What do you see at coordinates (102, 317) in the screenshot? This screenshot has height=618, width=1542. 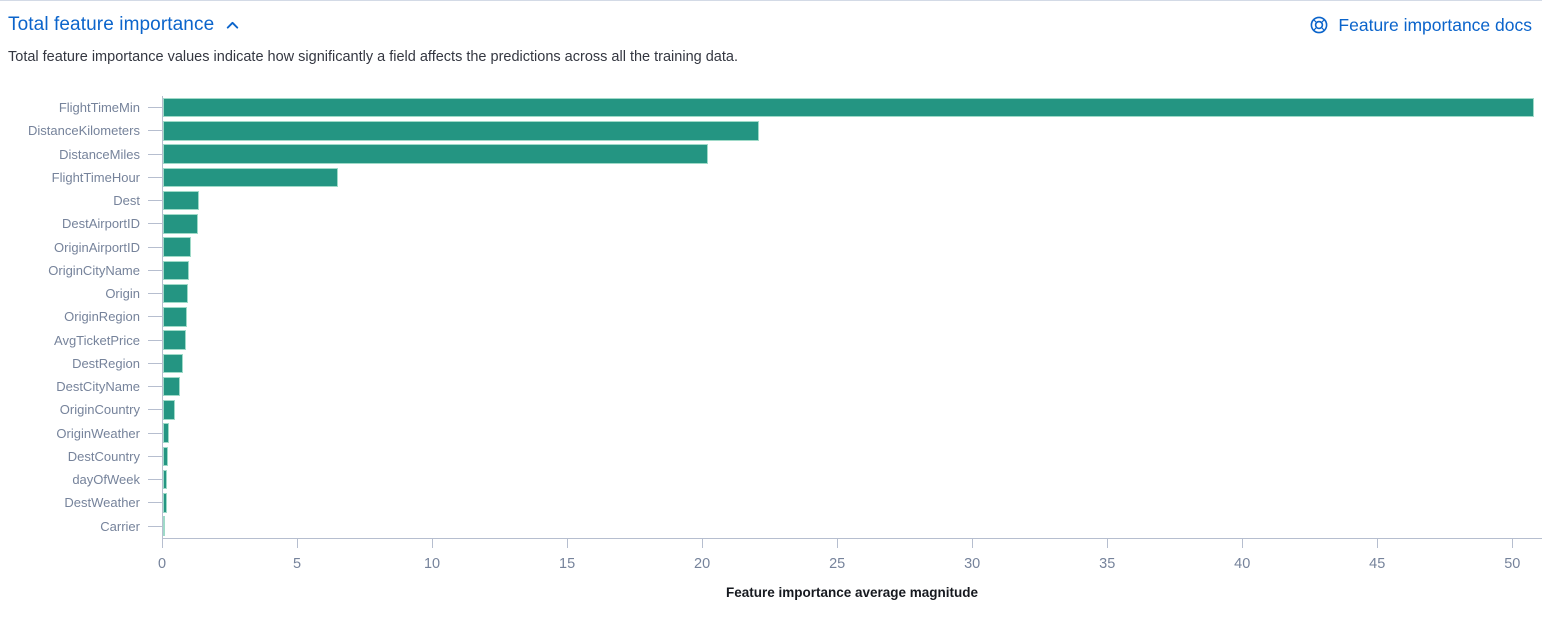 I see `feature-label: OriginRegion` at bounding box center [102, 317].